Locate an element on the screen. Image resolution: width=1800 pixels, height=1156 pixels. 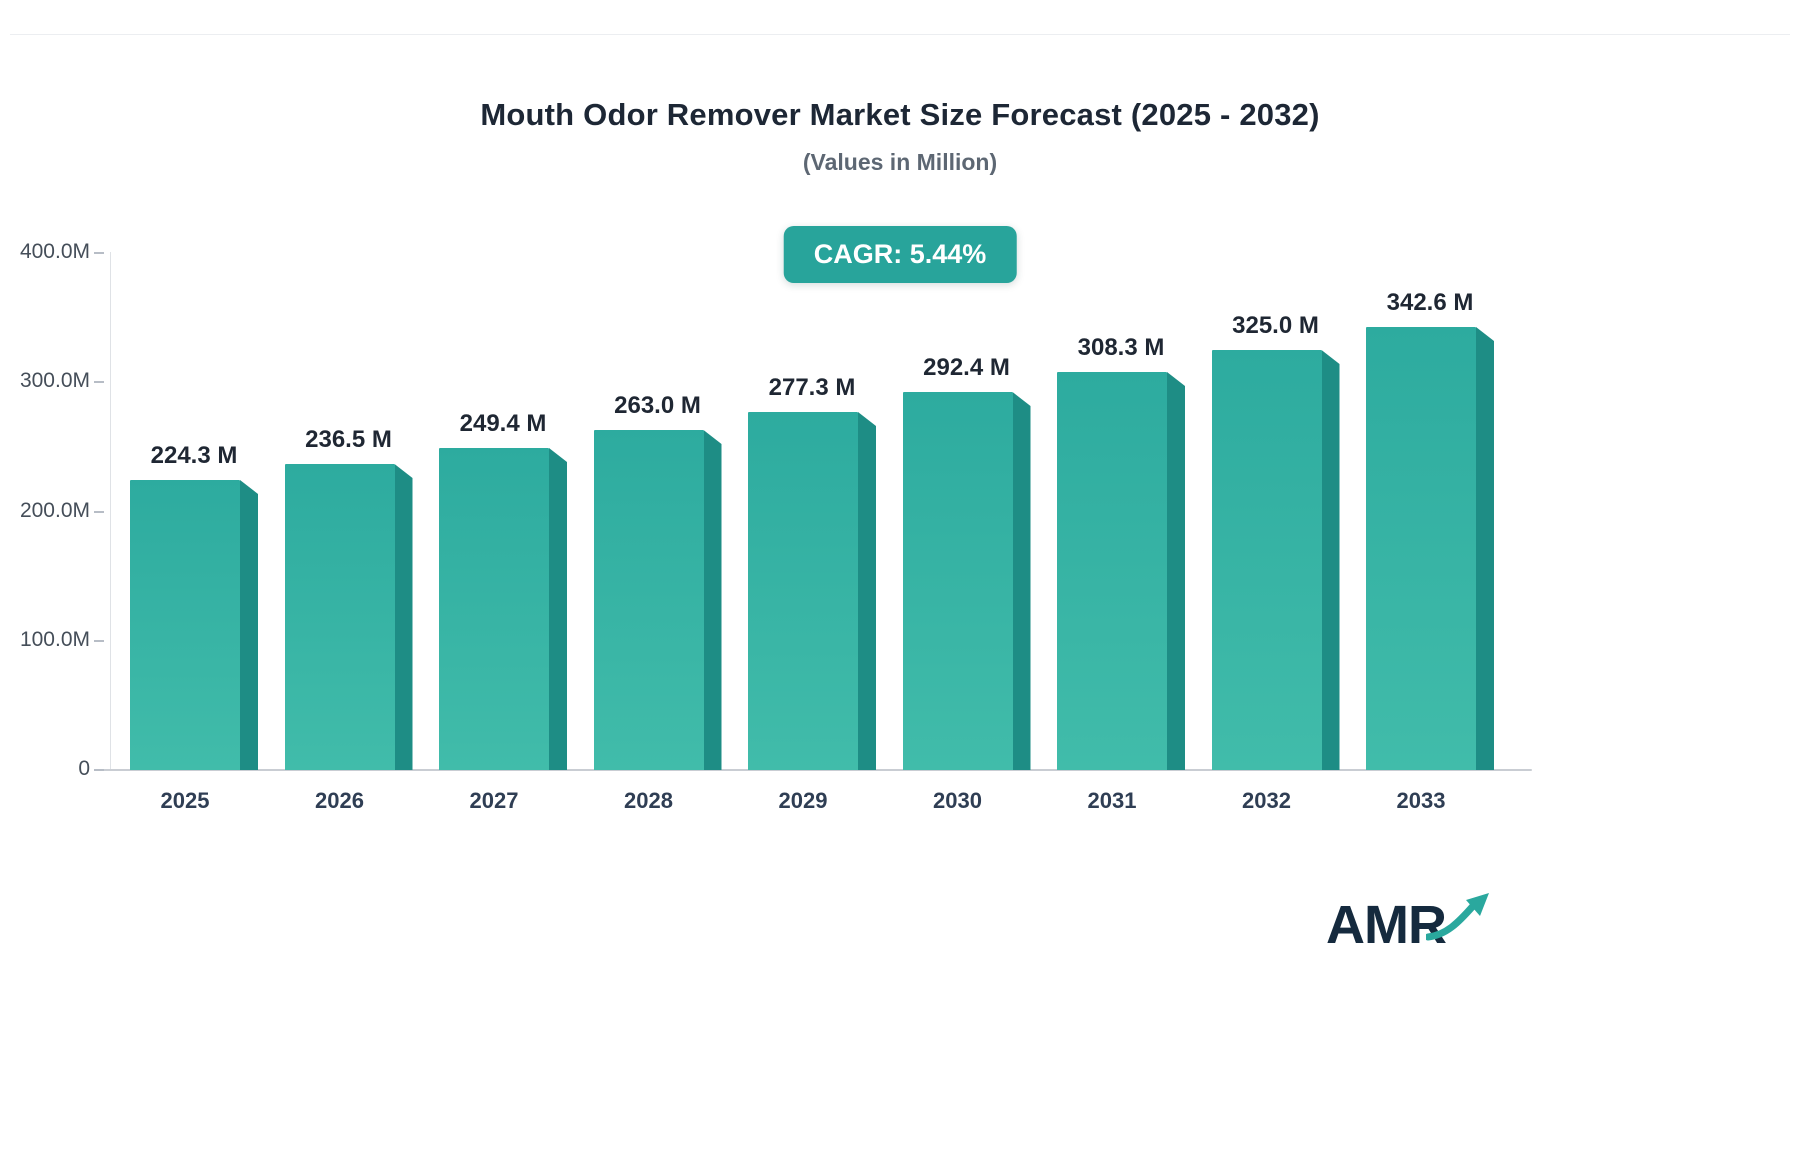
y-tick-label: 0 is located at coordinates (84, 768).